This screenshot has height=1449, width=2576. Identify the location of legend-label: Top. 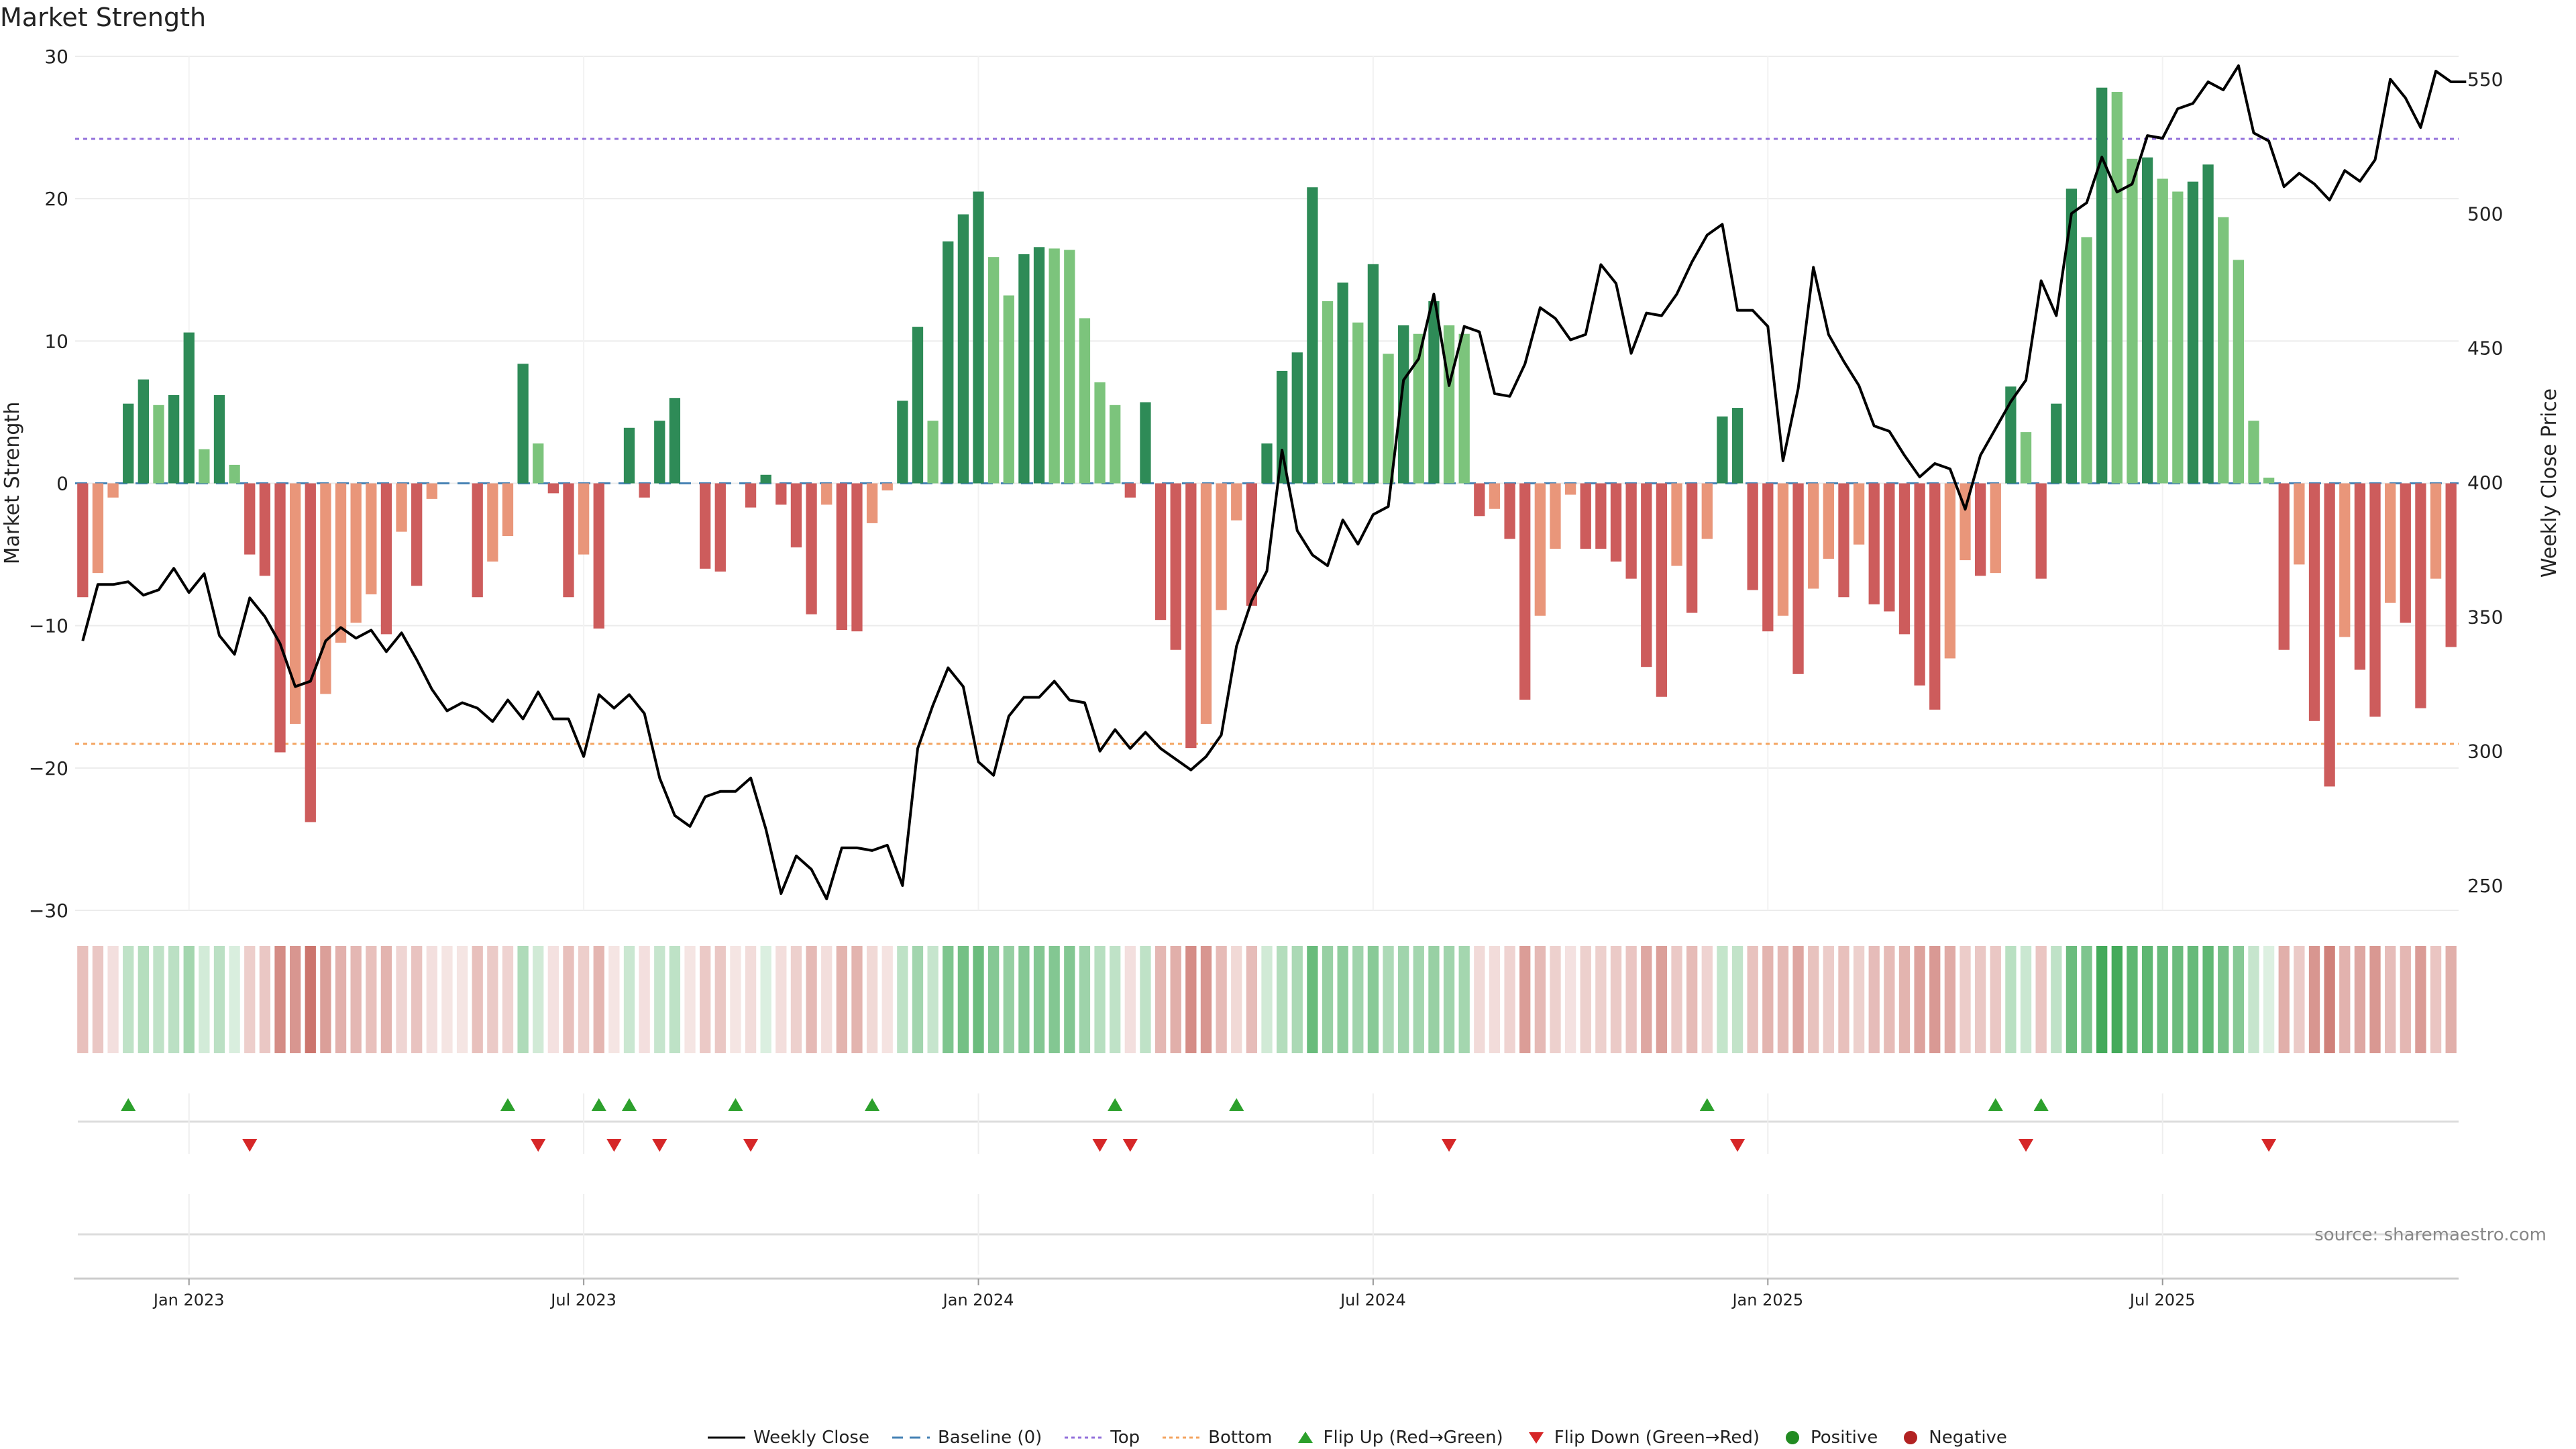
(1125, 1438).